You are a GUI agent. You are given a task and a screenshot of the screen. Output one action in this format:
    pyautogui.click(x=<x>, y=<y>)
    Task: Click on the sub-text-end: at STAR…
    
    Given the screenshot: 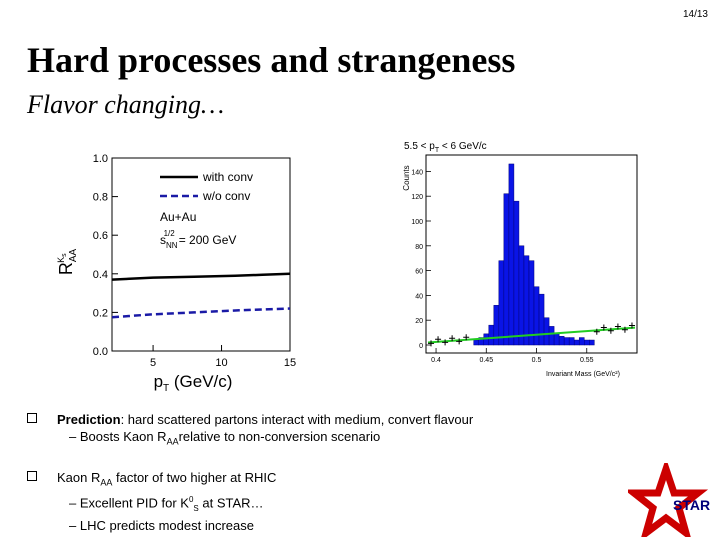 What is the action you would take?
    pyautogui.click(x=231, y=503)
    